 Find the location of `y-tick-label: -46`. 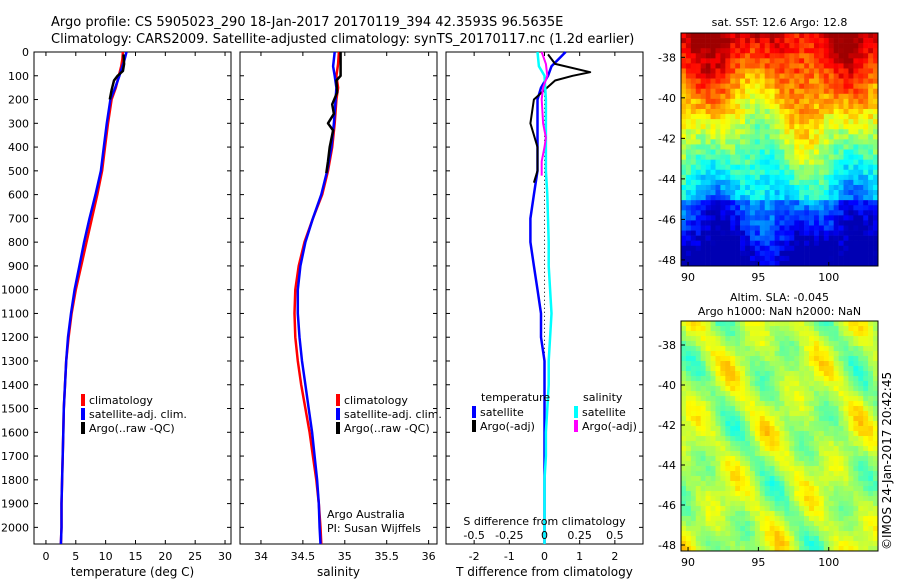

y-tick-label: -46 is located at coordinates (667, 505).